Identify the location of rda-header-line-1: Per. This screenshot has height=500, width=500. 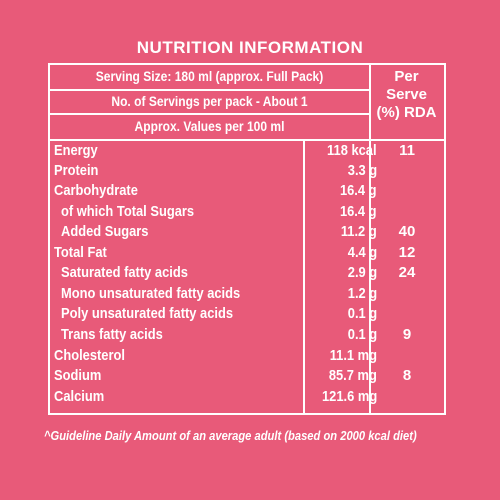
(406, 76).